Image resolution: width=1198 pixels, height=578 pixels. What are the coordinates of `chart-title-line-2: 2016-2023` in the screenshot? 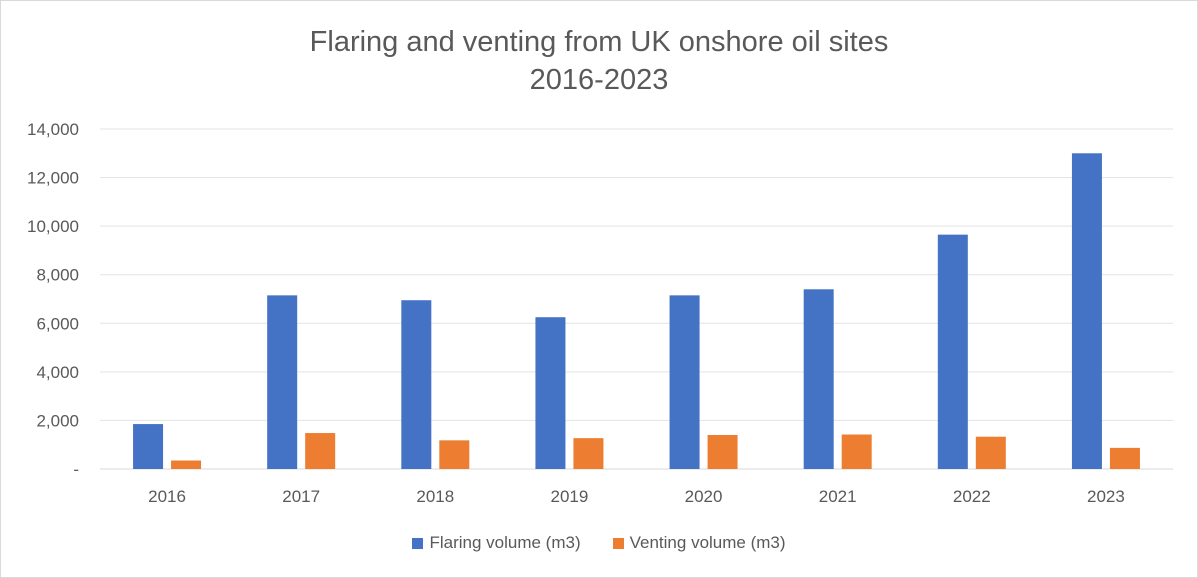 It's located at (599, 80).